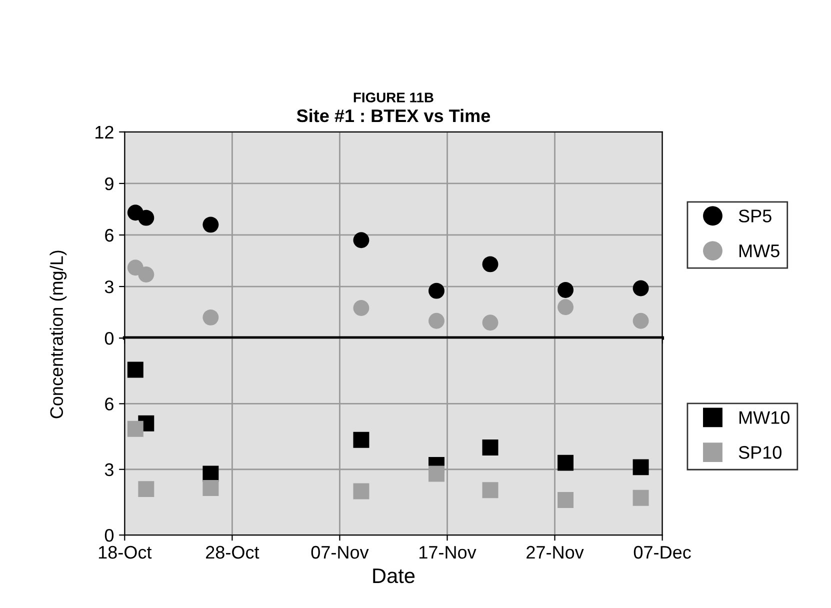  Describe the element at coordinates (394, 97) in the screenshot. I see `chart-title: FIGURE 11B` at that location.